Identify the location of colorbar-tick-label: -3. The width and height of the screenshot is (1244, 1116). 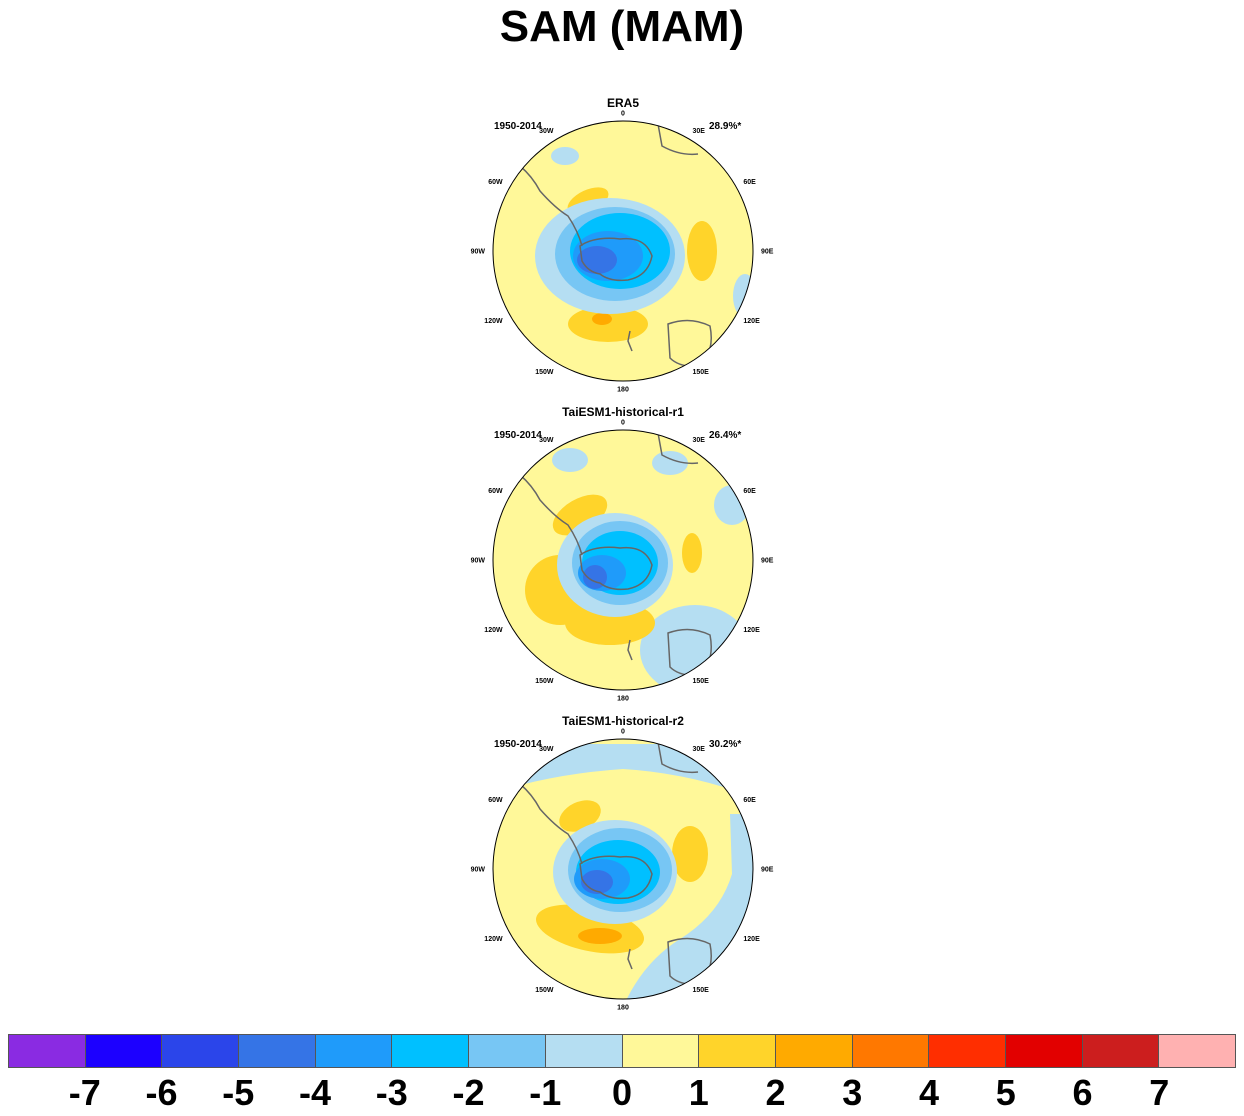
(391, 1092).